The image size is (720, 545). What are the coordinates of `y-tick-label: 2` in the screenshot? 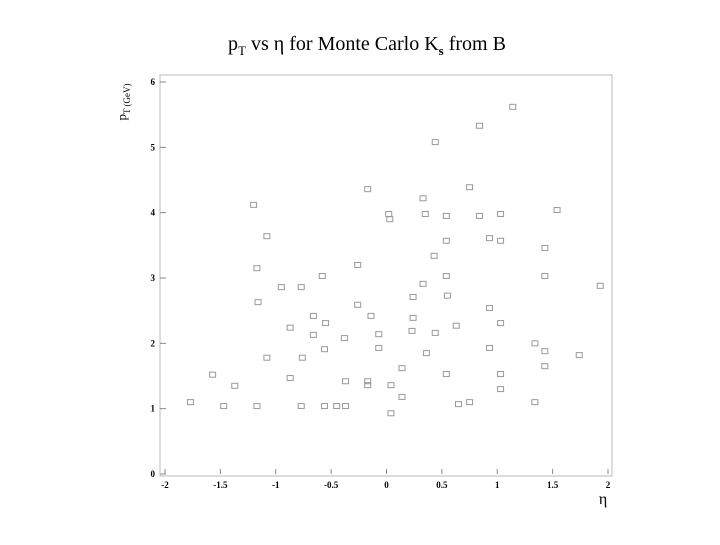 It's located at (153, 343).